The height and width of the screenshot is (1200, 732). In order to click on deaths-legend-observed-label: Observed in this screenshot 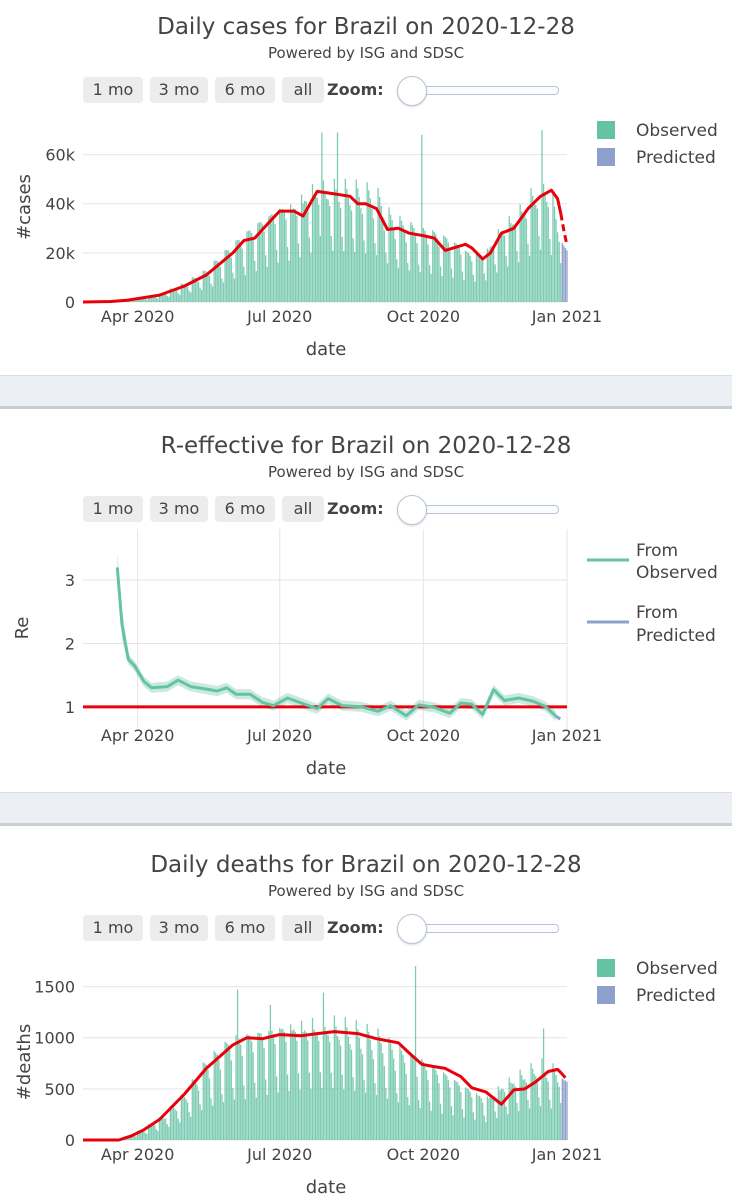, I will do `click(677, 969)`.